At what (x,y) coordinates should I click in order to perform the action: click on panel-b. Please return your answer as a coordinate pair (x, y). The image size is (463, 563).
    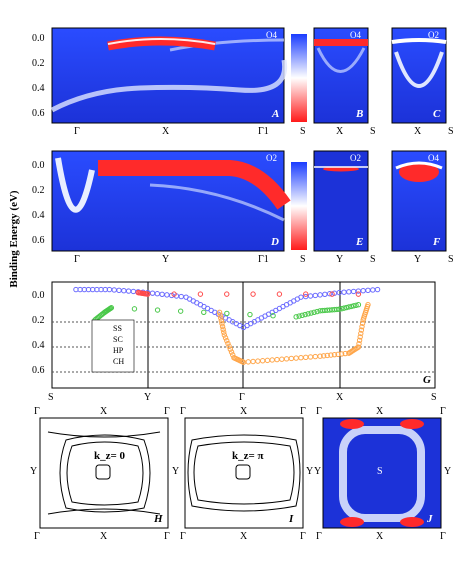
    Looking at the image, I should click on (341, 75).